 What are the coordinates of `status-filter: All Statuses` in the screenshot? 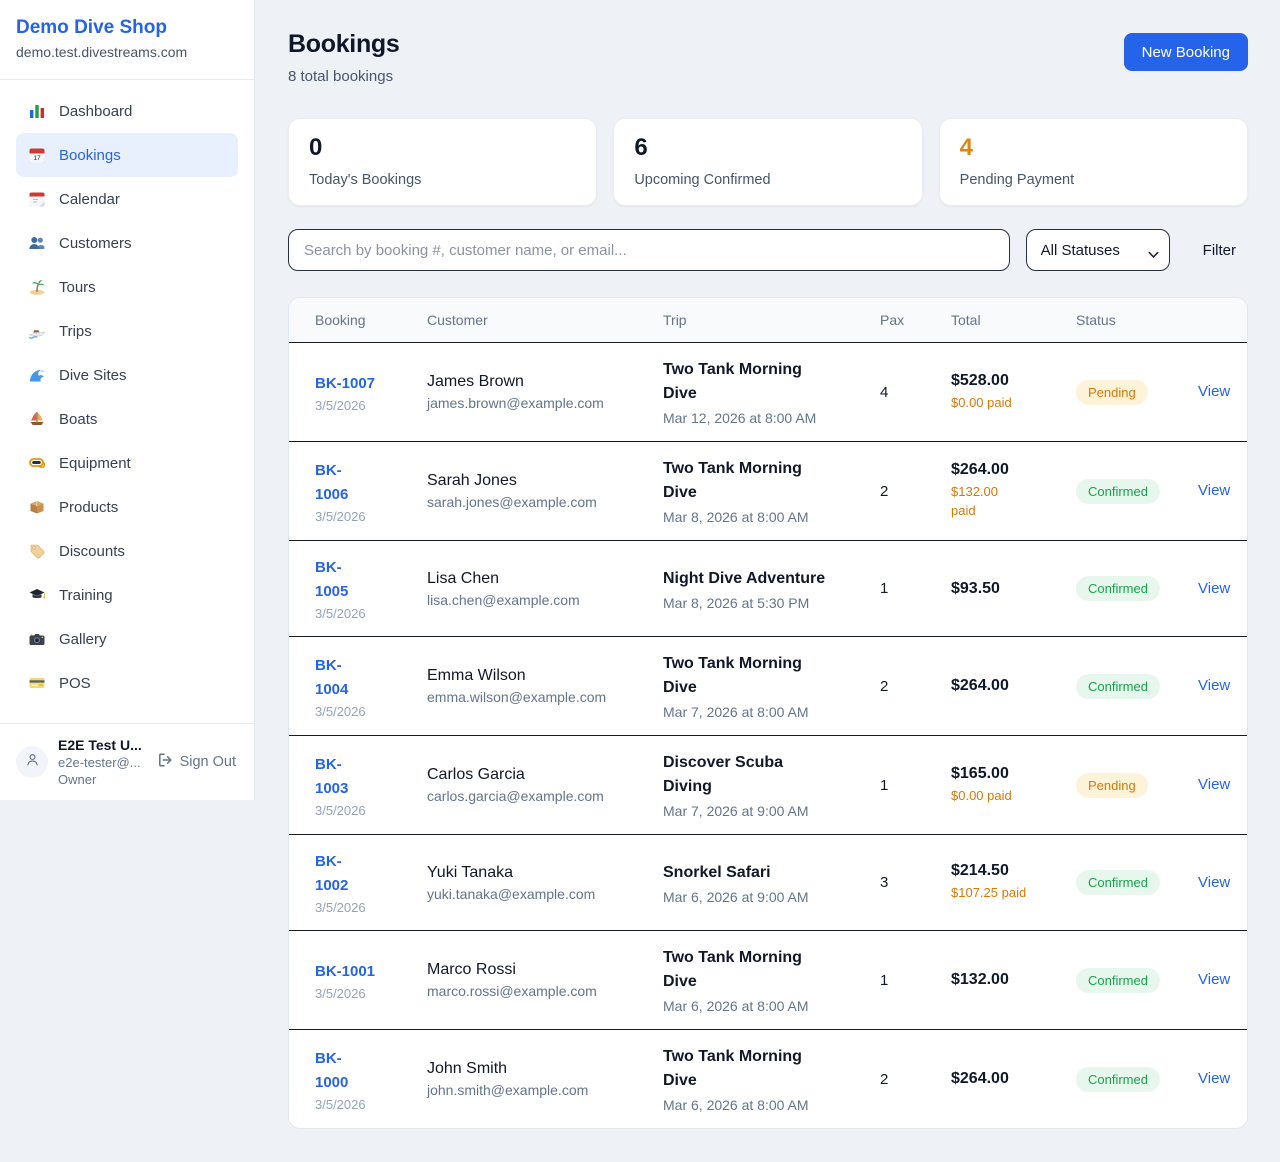 It's located at (1097, 250).